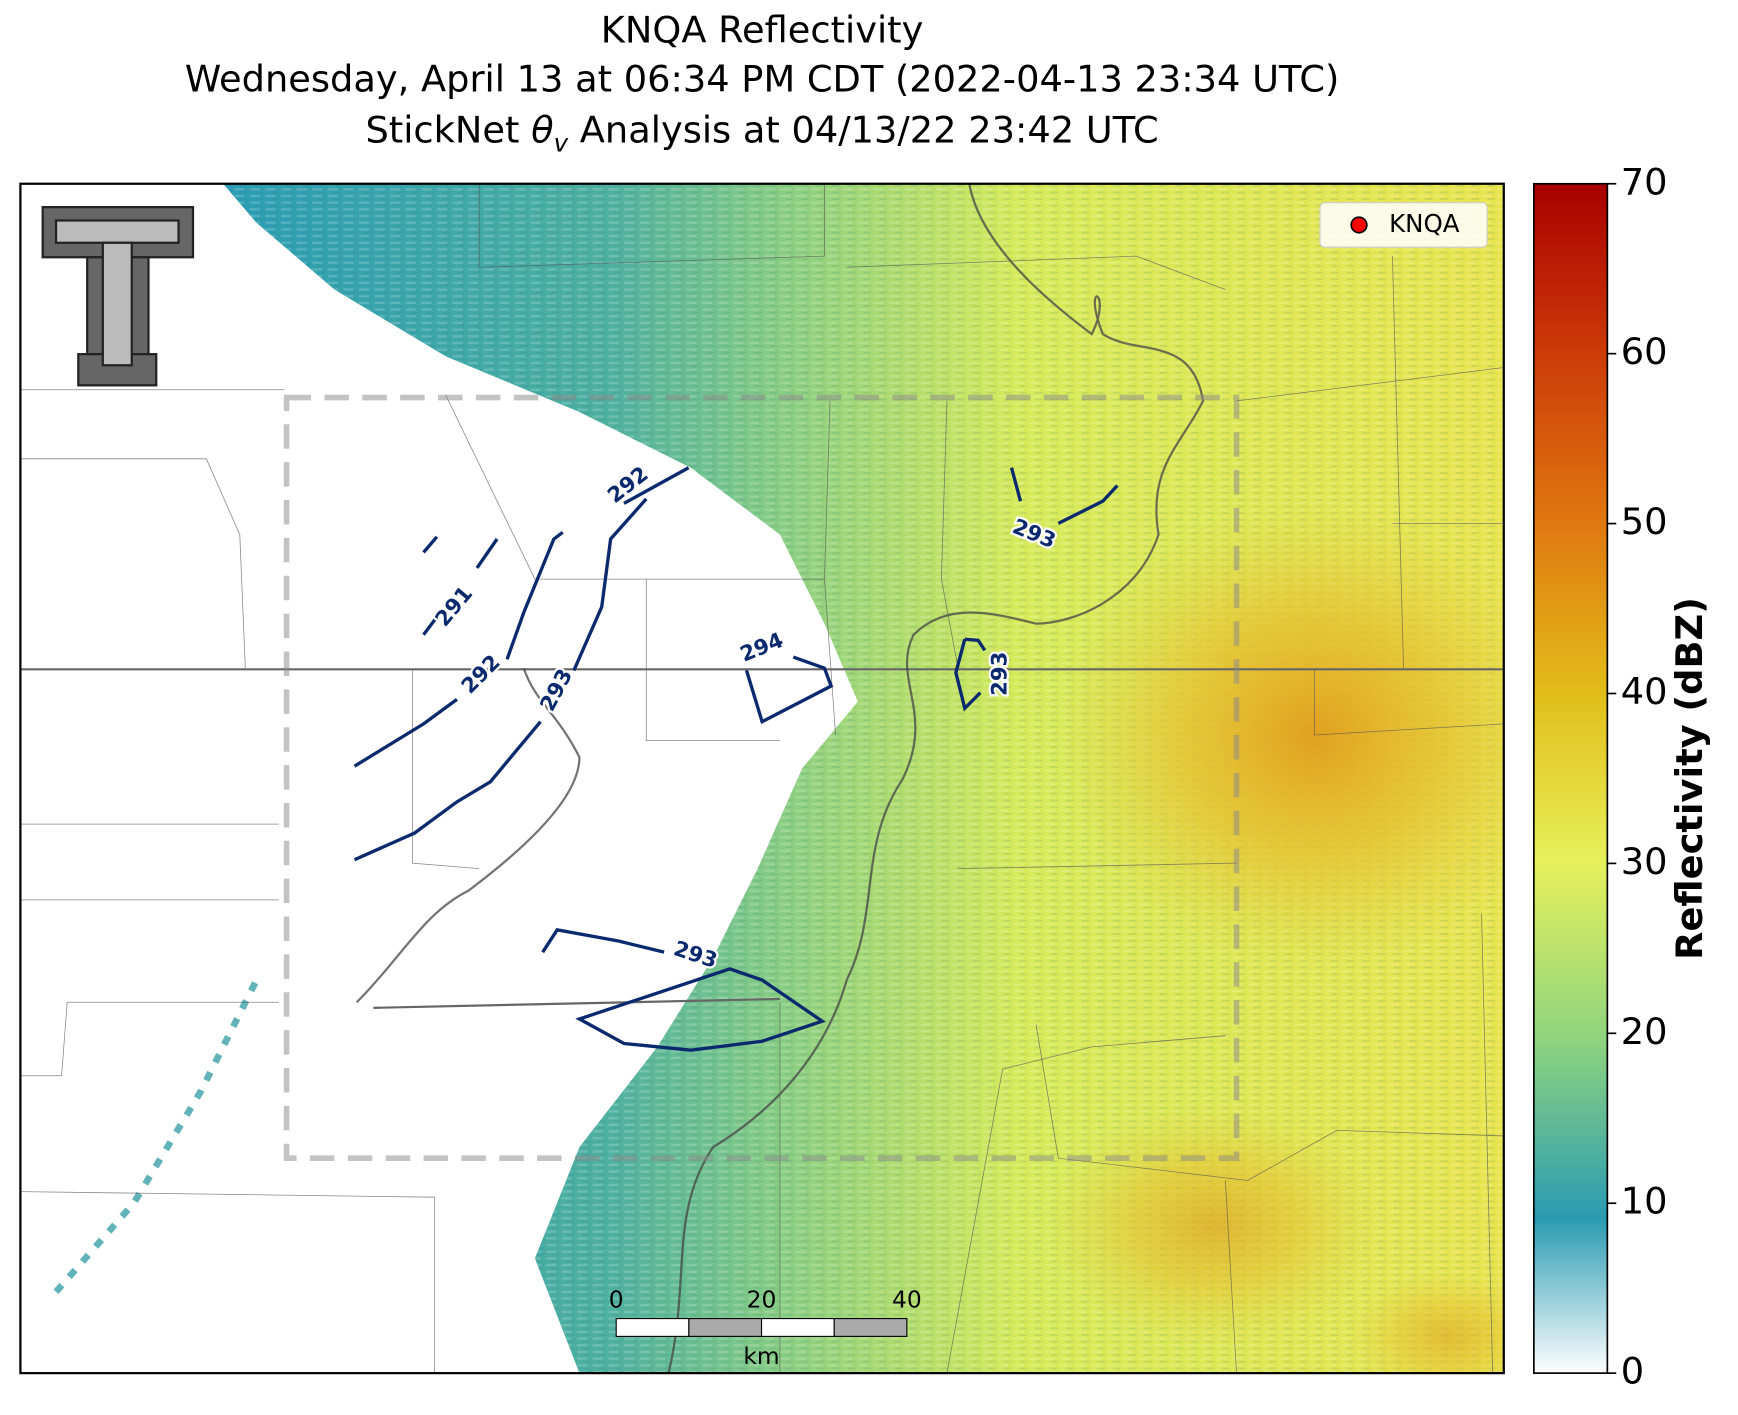 The height and width of the screenshot is (1415, 1738). I want to click on scale-tick-label: 40, so click(907, 1299).